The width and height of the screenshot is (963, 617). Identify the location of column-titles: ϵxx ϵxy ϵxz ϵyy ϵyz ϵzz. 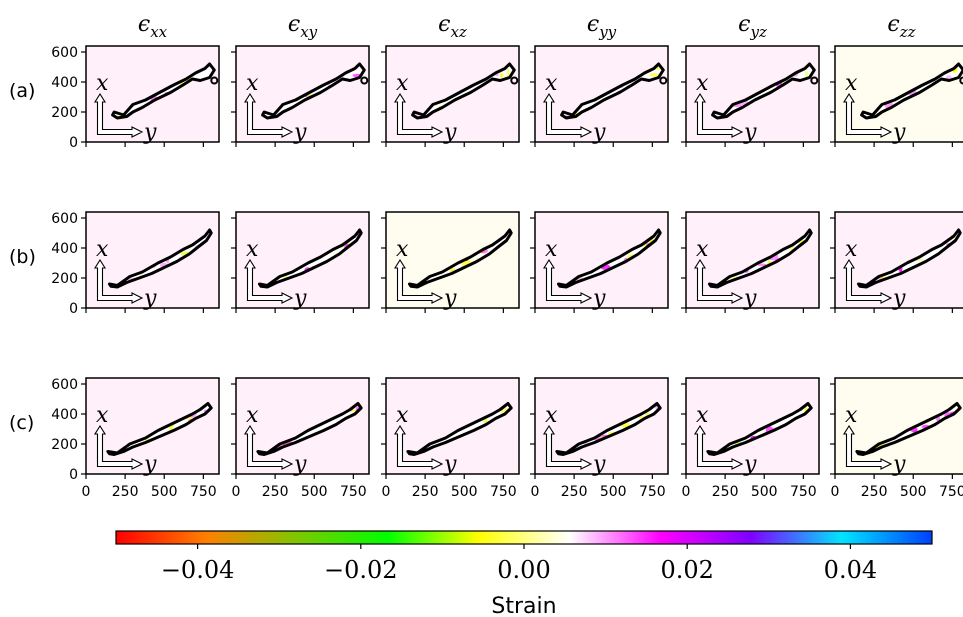
(527, 26).